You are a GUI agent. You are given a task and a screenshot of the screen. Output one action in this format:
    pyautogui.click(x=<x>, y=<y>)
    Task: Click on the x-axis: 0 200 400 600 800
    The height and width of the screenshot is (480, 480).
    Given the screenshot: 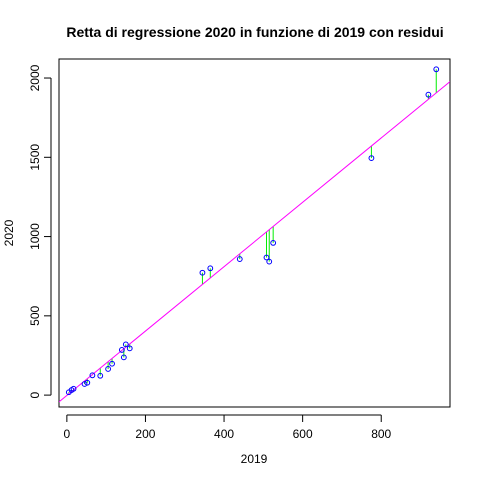 What is the action you would take?
    pyautogui.click(x=228, y=427)
    